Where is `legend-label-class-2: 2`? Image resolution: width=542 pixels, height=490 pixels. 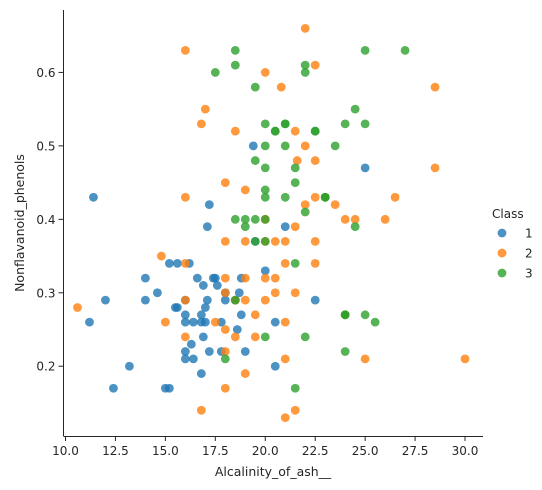
legend-label-class-2: 2 is located at coordinates (529, 254).